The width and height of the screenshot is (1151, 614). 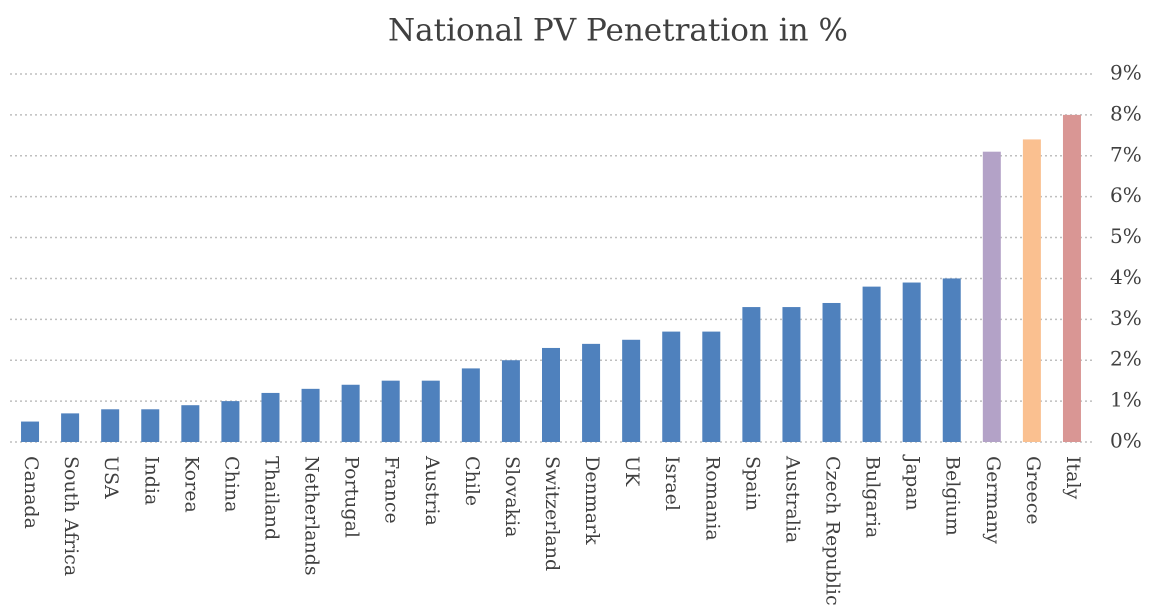 I want to click on x-tick-label: USA, so click(x=111, y=477).